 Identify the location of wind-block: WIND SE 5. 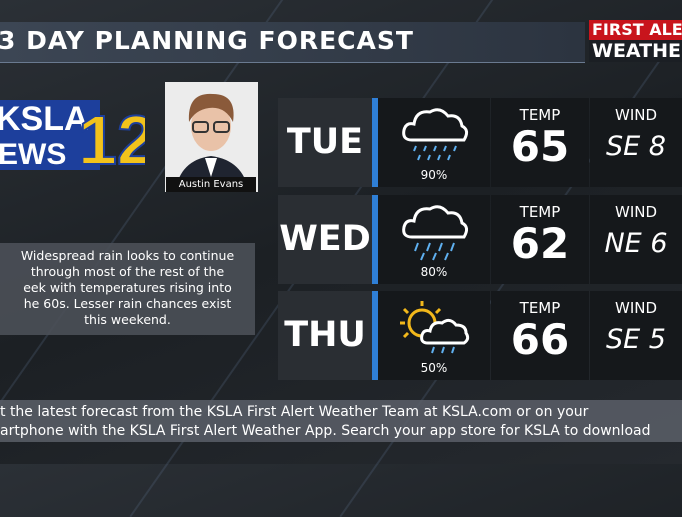
(636, 335).